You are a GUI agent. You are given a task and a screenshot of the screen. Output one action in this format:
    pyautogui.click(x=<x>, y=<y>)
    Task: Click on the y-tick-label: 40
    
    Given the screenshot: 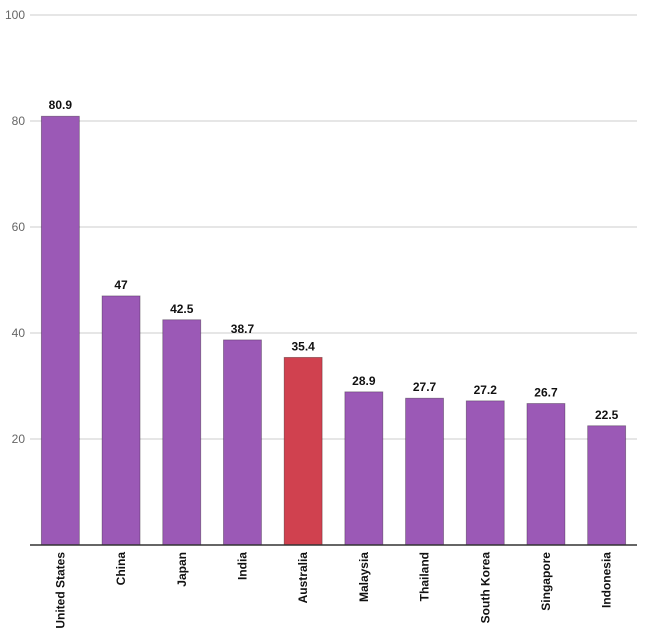 What is the action you would take?
    pyautogui.click(x=19, y=333)
    